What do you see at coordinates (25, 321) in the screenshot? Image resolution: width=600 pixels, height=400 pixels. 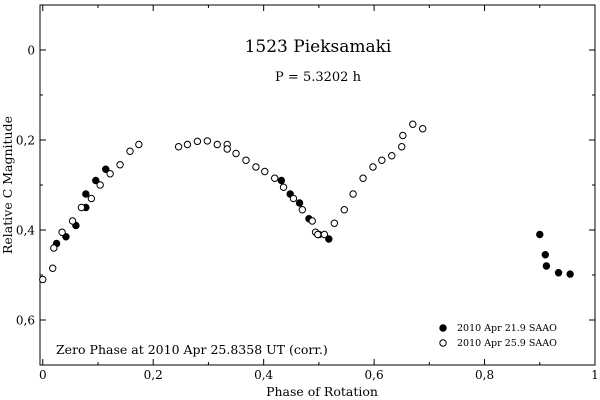 I see `y-tick-label-3: 0,6` at bounding box center [25, 321].